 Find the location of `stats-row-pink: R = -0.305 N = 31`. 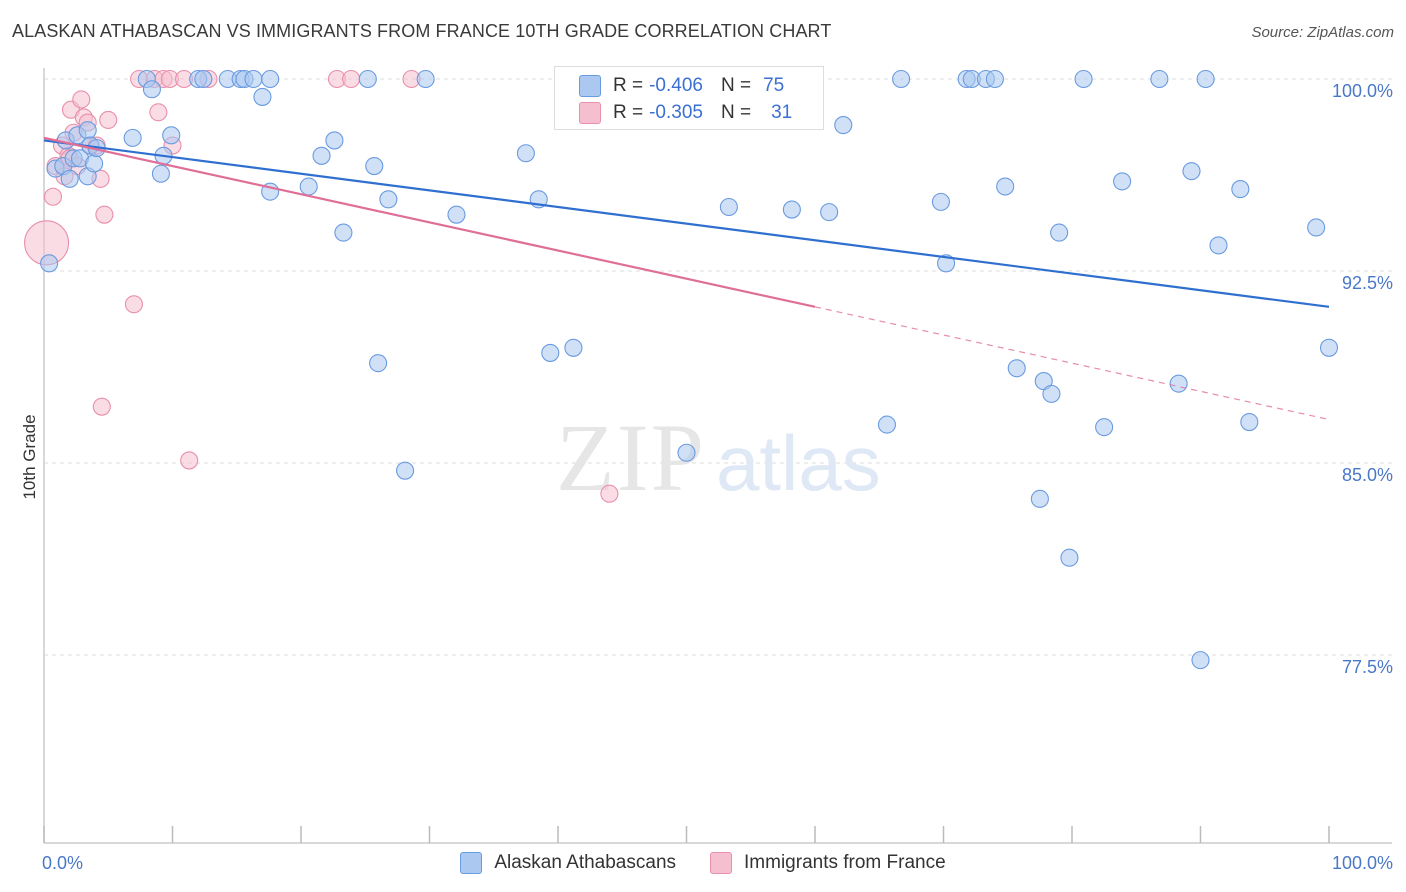

stats-row-pink: R = -0.305 N = 31 is located at coordinates (685, 113).